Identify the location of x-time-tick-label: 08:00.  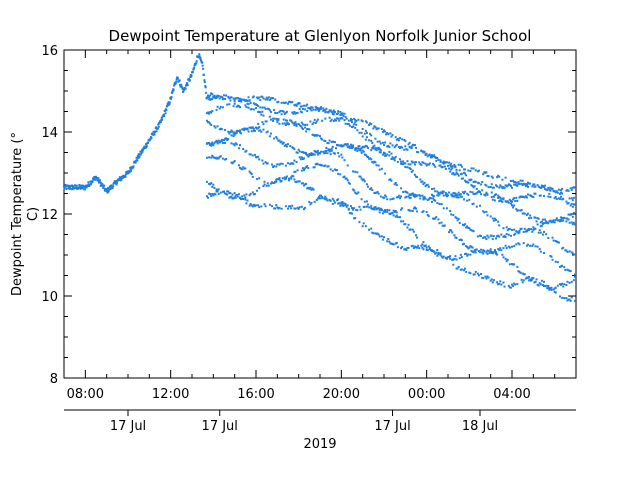
(85, 394).